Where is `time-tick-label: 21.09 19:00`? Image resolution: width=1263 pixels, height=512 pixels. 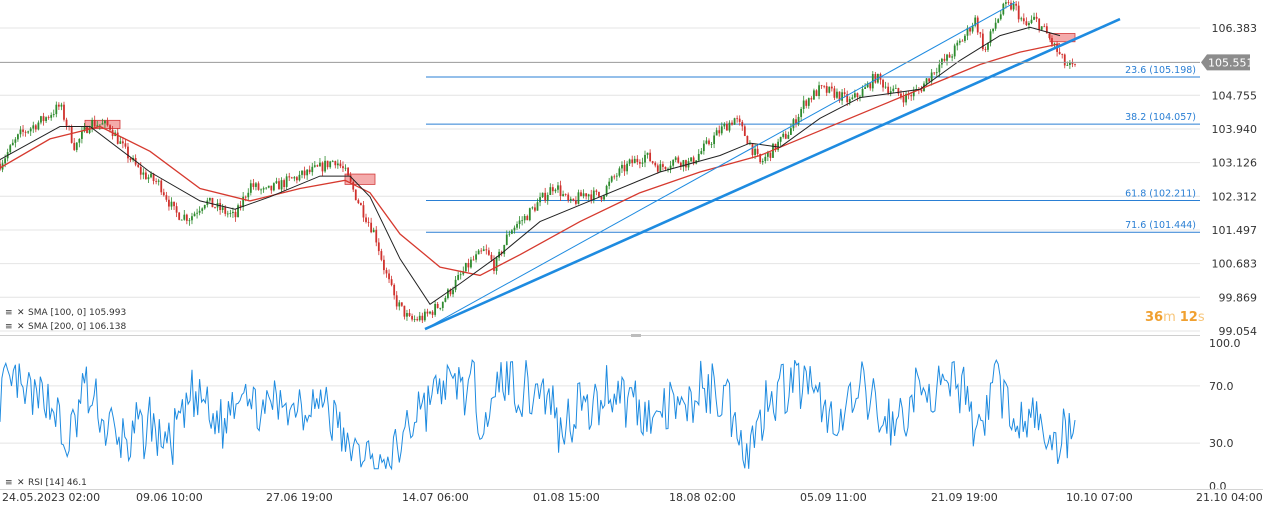 time-tick-label: 21.09 19:00 is located at coordinates (964, 497).